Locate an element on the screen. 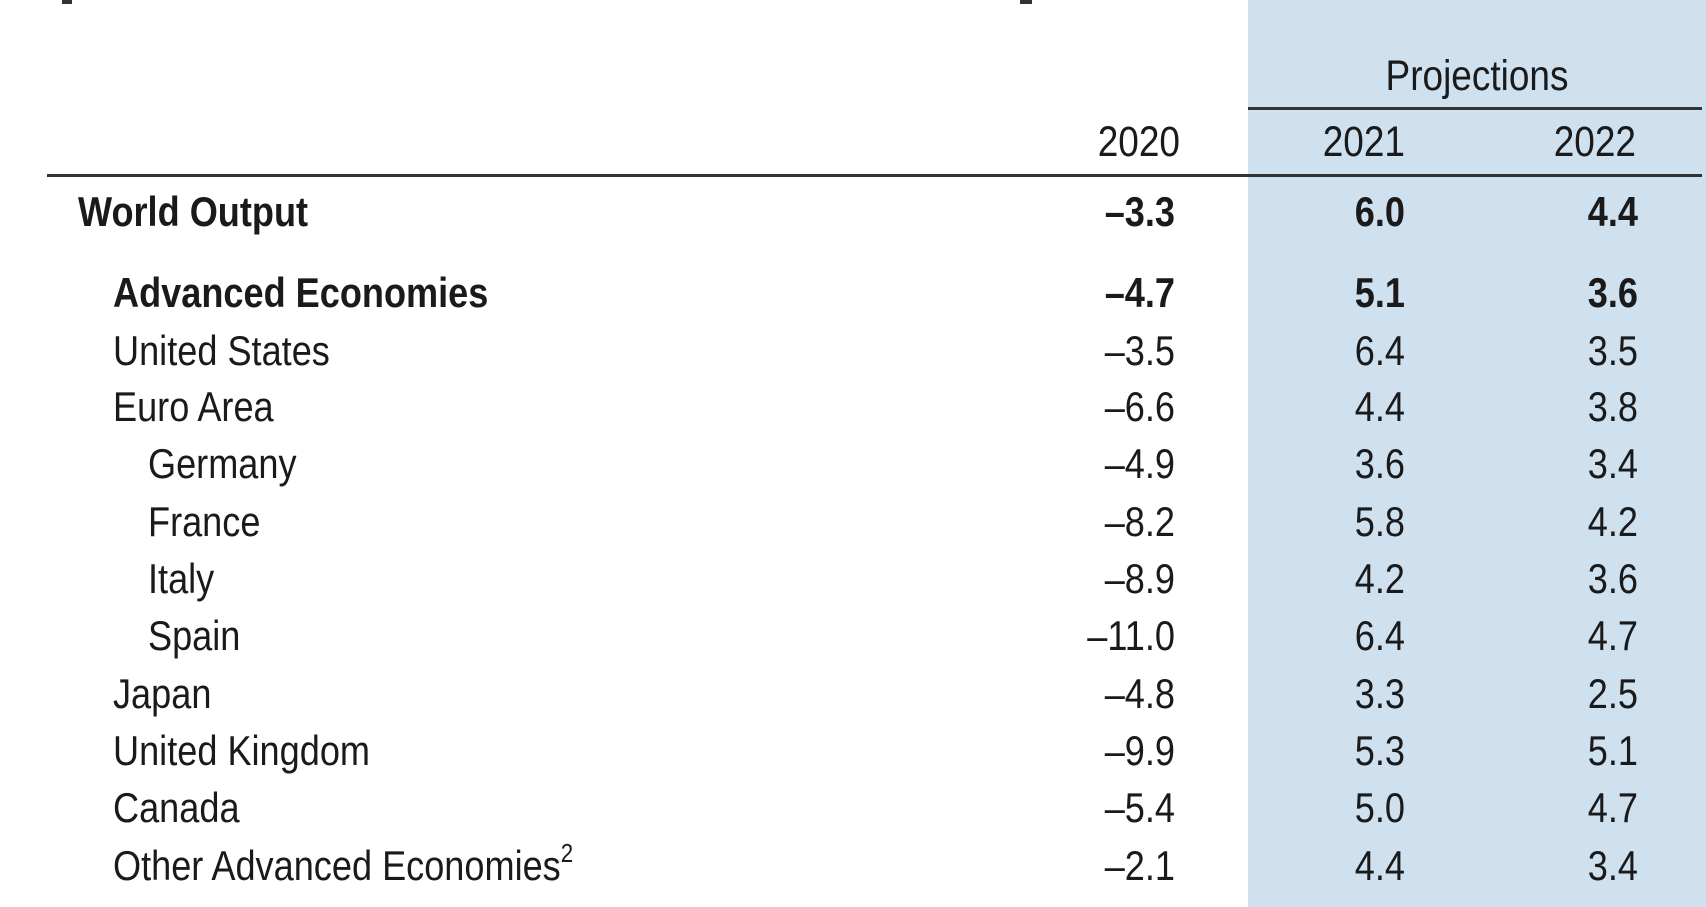 This screenshot has height=907, width=1706. value-cell-2021: 4.2 is located at coordinates (1379, 578).